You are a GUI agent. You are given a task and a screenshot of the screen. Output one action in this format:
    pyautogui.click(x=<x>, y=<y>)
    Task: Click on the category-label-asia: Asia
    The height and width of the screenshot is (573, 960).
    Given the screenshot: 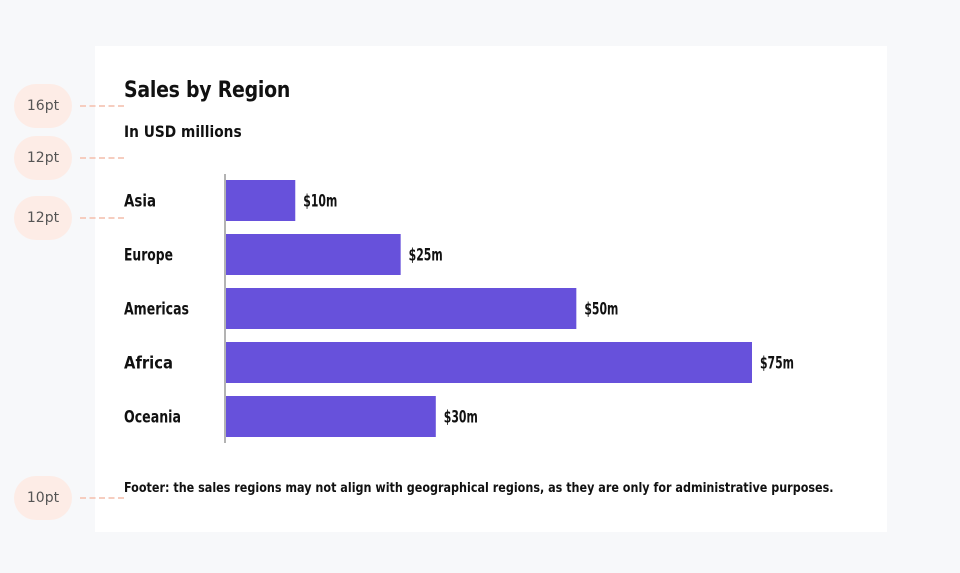 What is the action you would take?
    pyautogui.click(x=140, y=202)
    